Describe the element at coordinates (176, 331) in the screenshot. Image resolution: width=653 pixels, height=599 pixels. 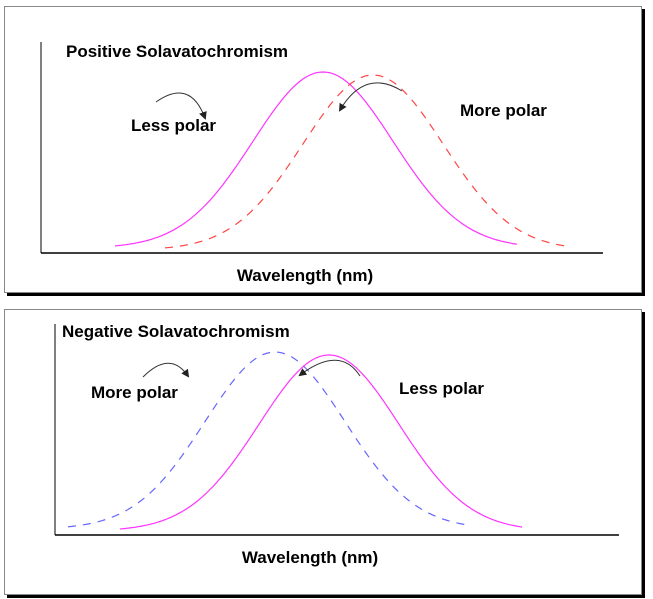
I see `panel-title: Negative Solavatochromism` at that location.